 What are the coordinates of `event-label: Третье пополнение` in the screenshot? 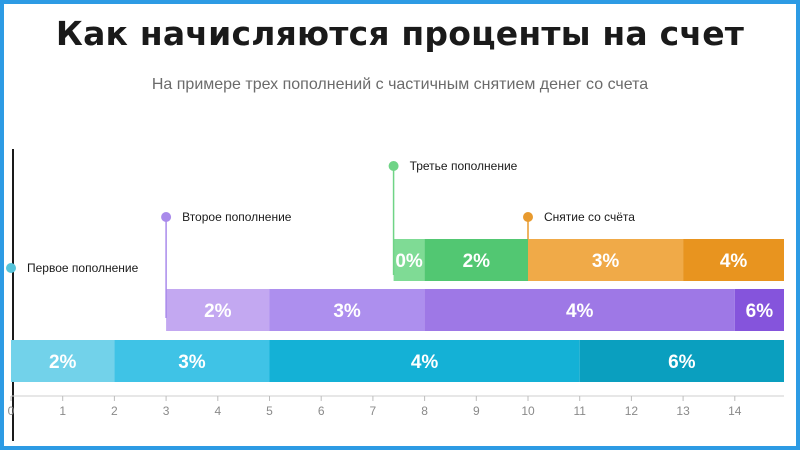 It's located at (464, 166).